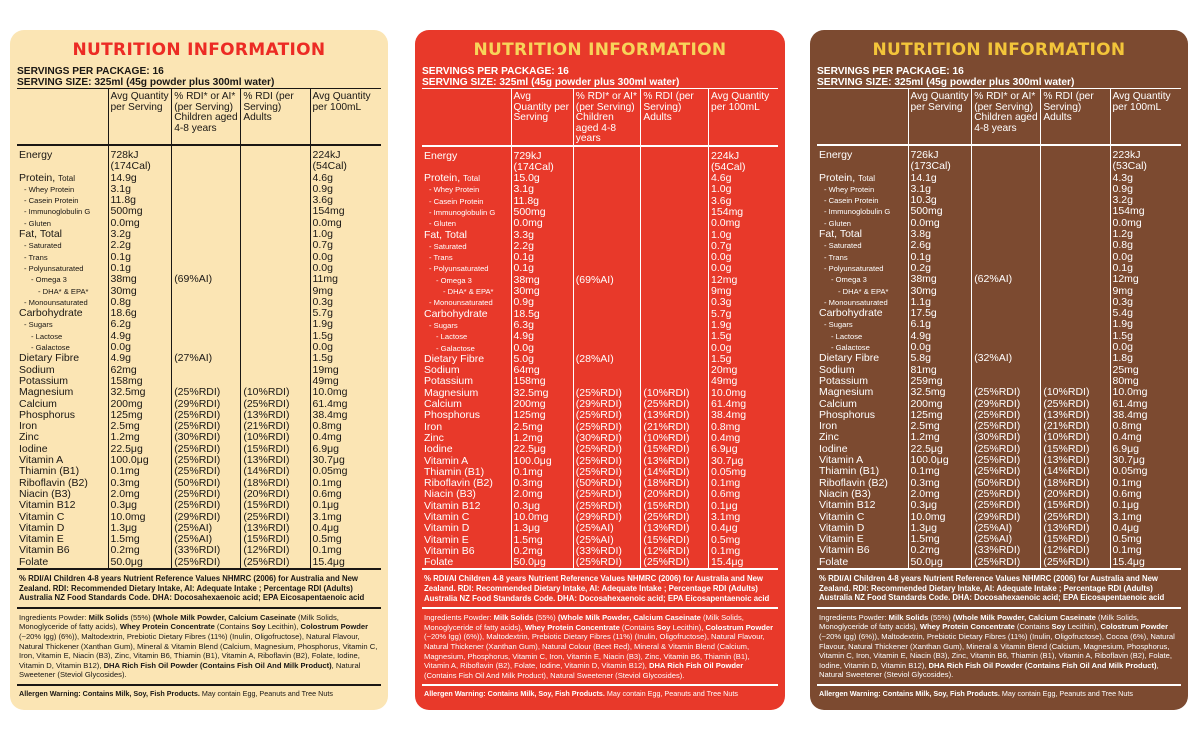  I want to click on nutrient-name: Calcium, so click(862, 404).